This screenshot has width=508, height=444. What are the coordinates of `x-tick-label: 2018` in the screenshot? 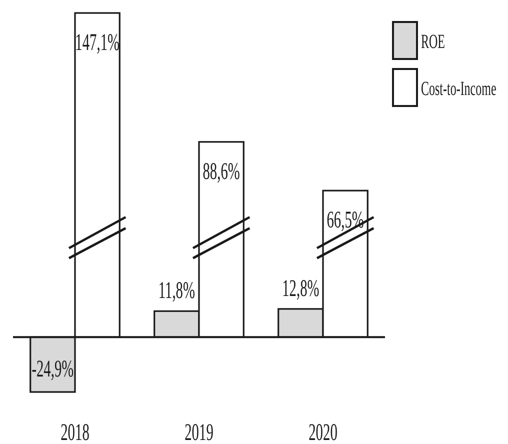 It's located at (75, 431).